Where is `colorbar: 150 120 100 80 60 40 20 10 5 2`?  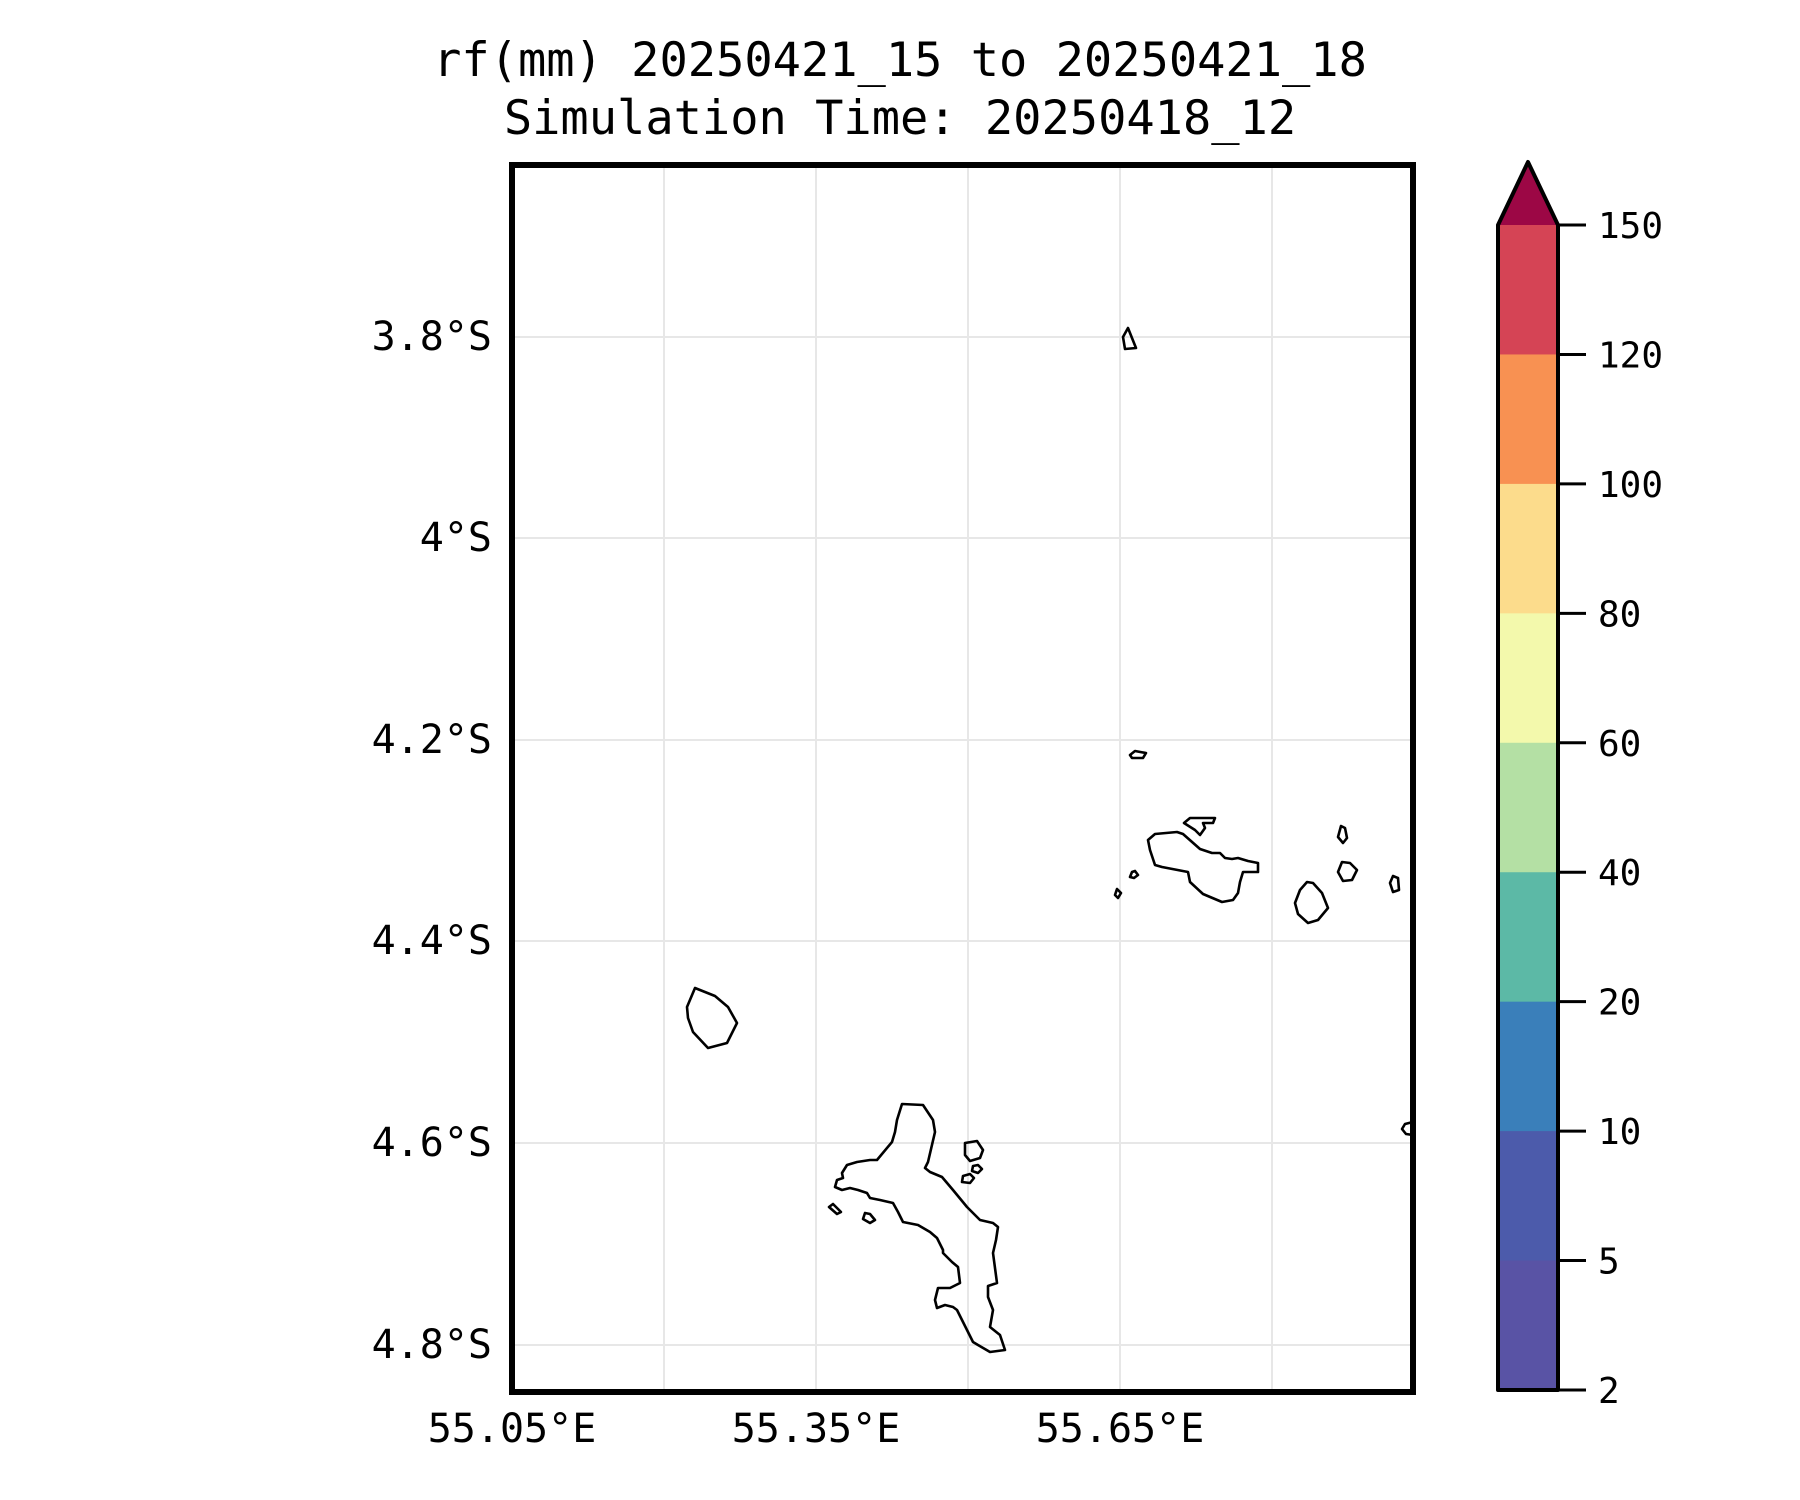
colorbar: 150 120 100 80 60 40 20 10 5 2 is located at coordinates (1579, 786).